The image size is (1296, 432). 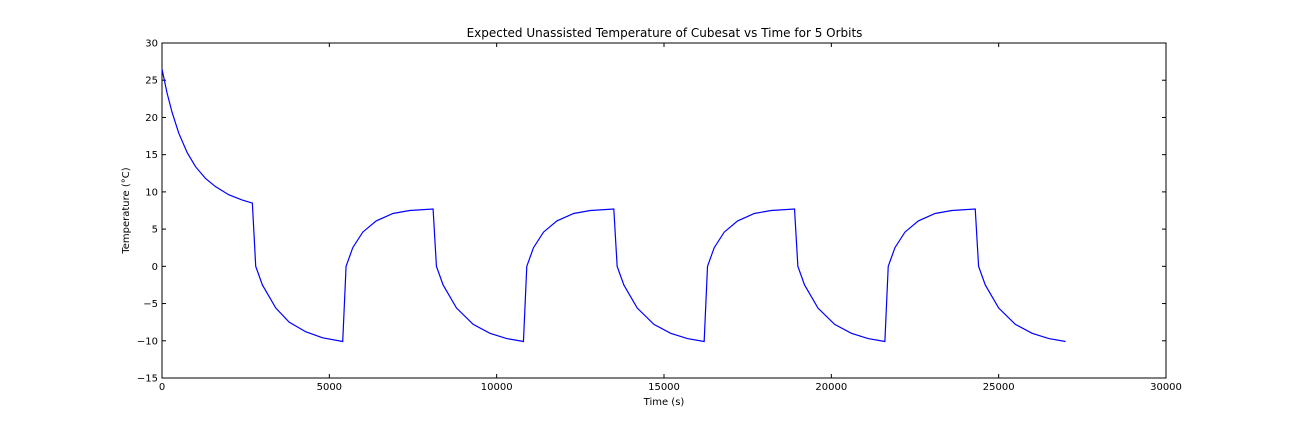 What do you see at coordinates (151, 155) in the screenshot?
I see `y-tick-label: 15` at bounding box center [151, 155].